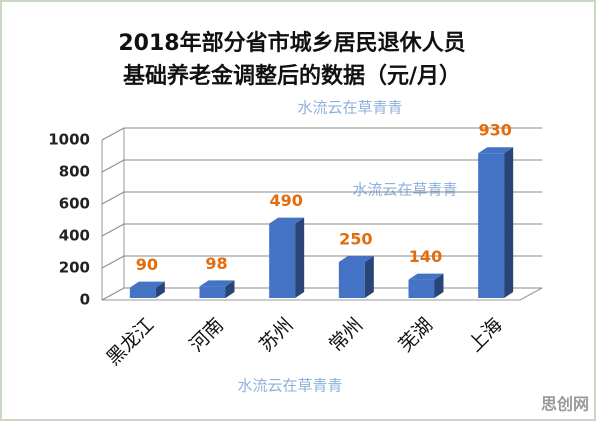 Image resolution: width=596 pixels, height=421 pixels. Describe the element at coordinates (69, 140) in the screenshot. I see `y-tick-label: 1000` at that location.